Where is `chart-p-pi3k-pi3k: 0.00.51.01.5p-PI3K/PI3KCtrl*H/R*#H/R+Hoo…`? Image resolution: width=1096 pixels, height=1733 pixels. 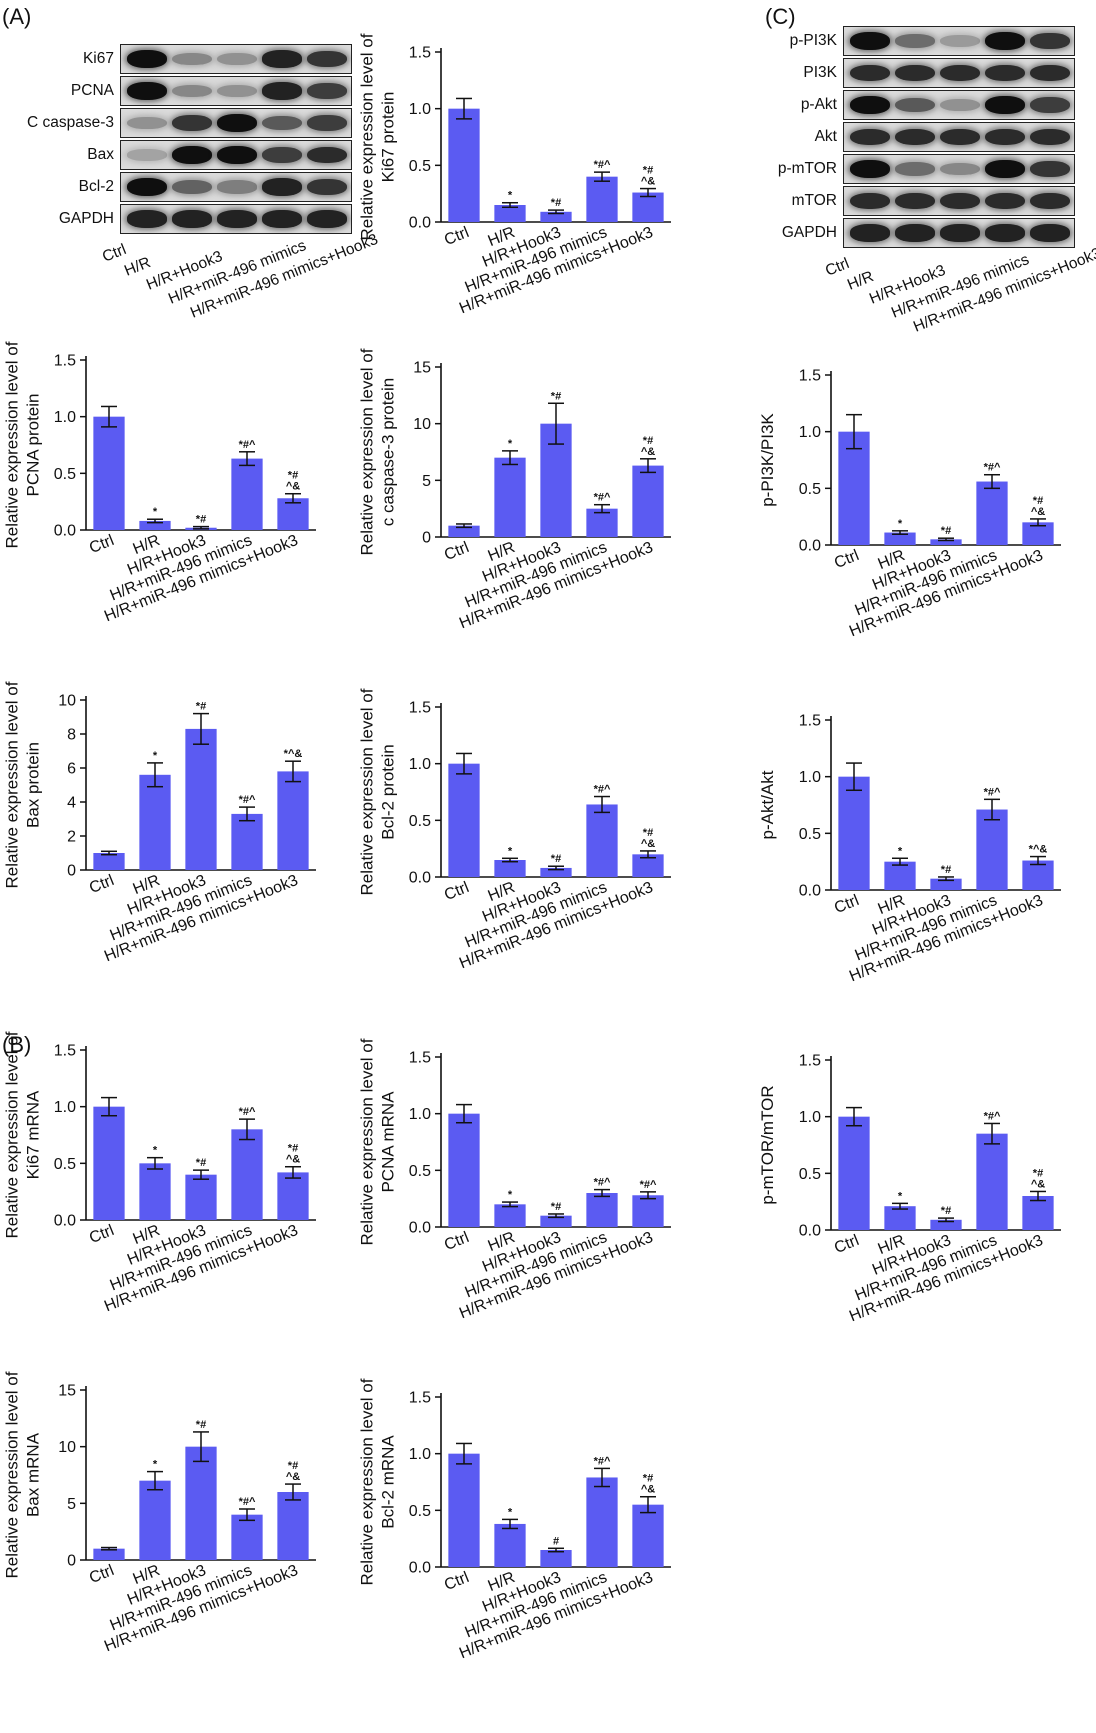 chart-p-pi3k-pi3k: 0.00.51.01.5p-PI3K/PI3KCtrl*H/R*#H/R+Hoo… is located at coordinates (909, 504).